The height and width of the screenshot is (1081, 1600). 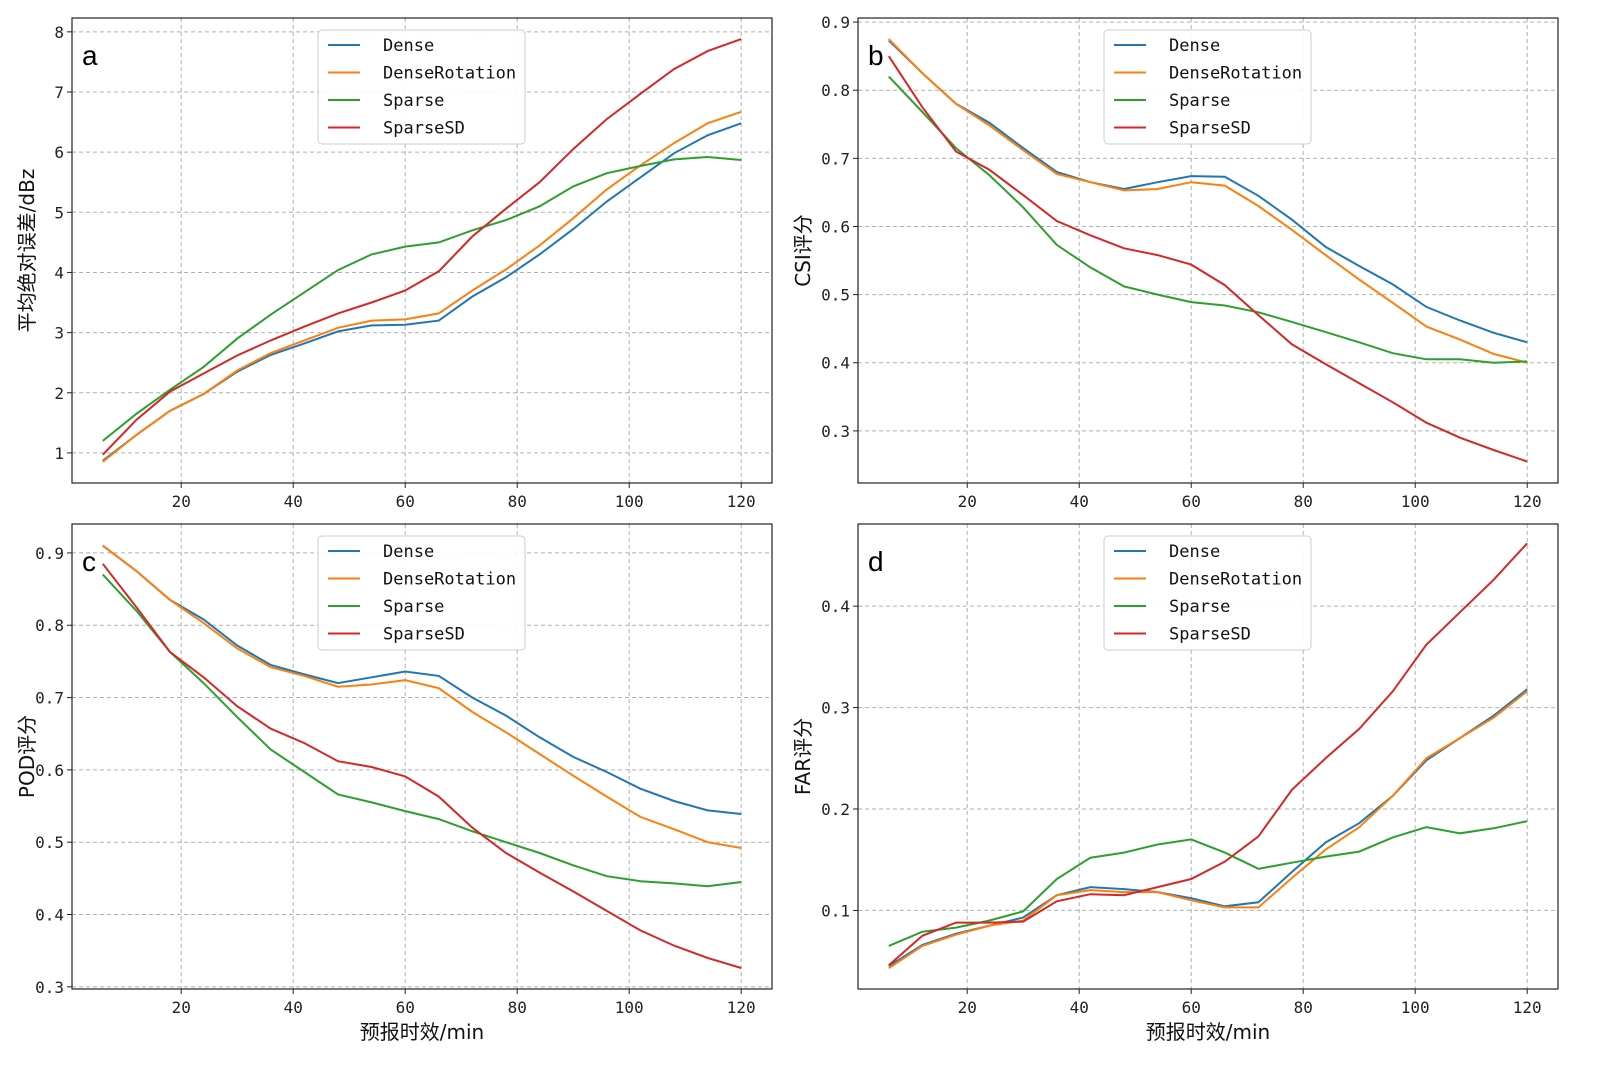 What do you see at coordinates (59, 32) in the screenshot?
I see `y-tick-label: 8` at bounding box center [59, 32].